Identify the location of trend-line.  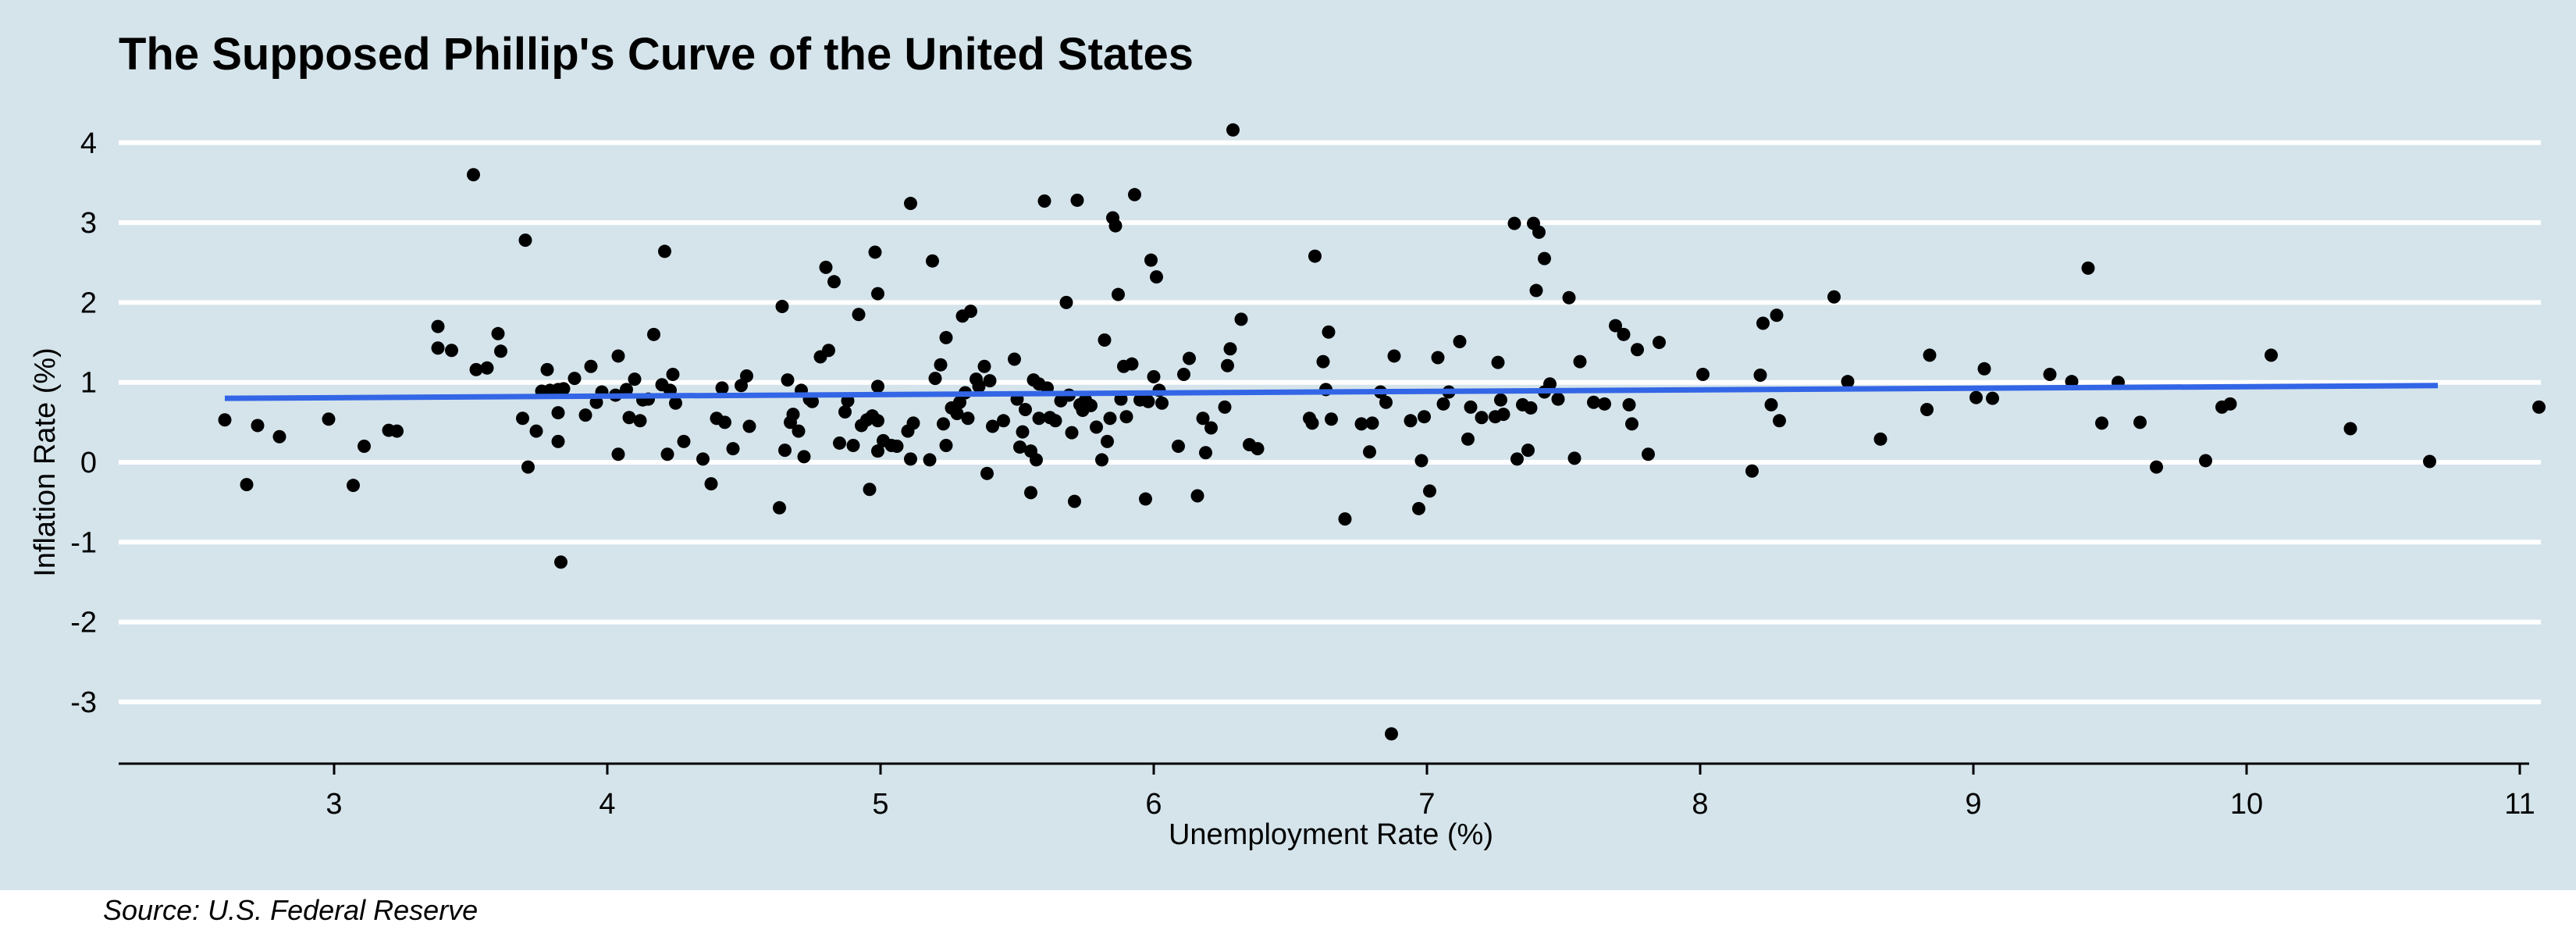
(1331, 392).